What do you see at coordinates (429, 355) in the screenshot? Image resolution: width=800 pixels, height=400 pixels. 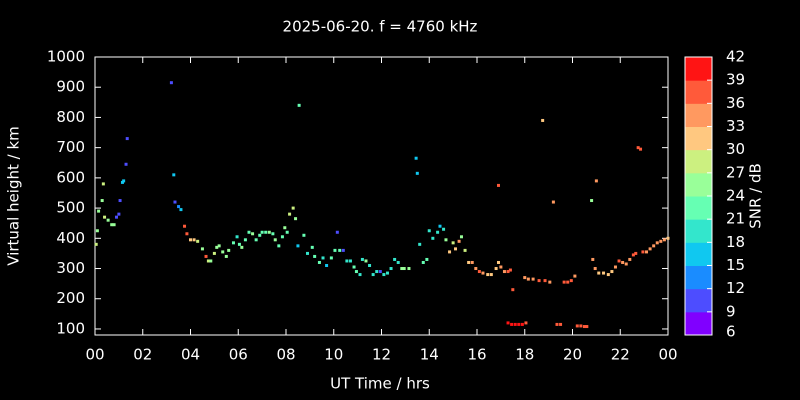 I see `x-tick-label: 14` at bounding box center [429, 355].